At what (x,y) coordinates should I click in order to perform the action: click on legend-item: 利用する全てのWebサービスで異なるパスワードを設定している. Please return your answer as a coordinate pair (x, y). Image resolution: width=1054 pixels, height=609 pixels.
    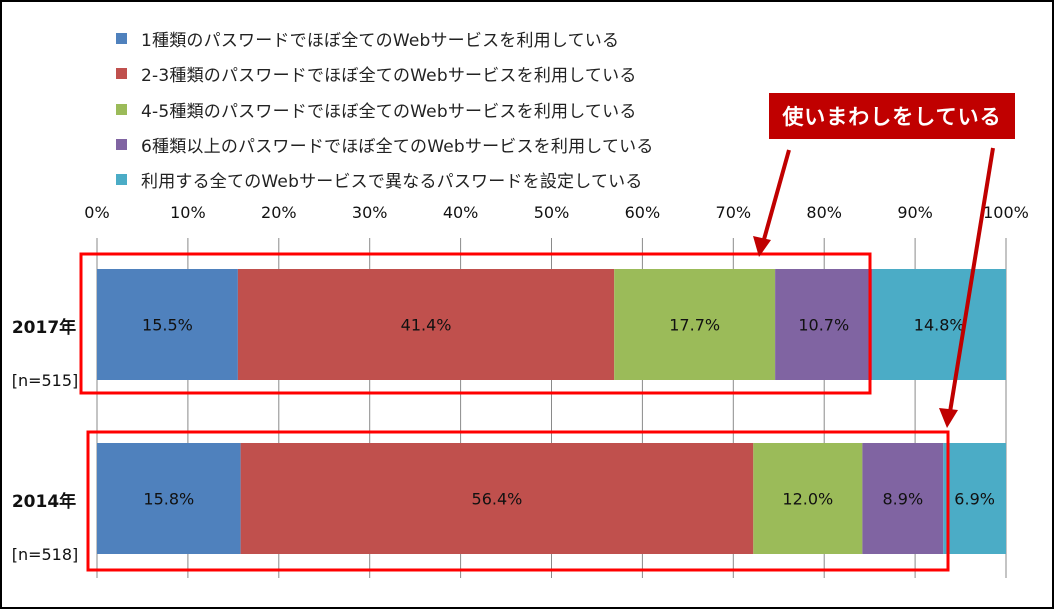
    Looking at the image, I should click on (379, 179).